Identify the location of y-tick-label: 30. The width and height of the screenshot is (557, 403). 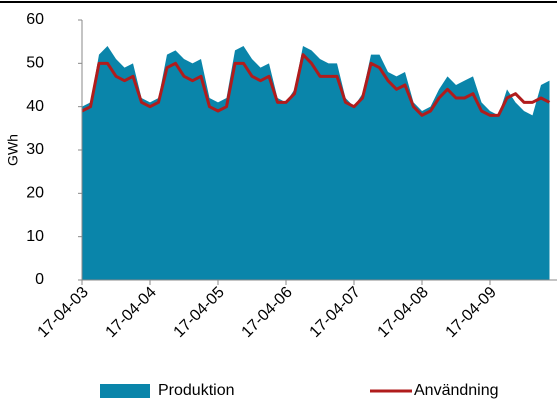
(35, 149).